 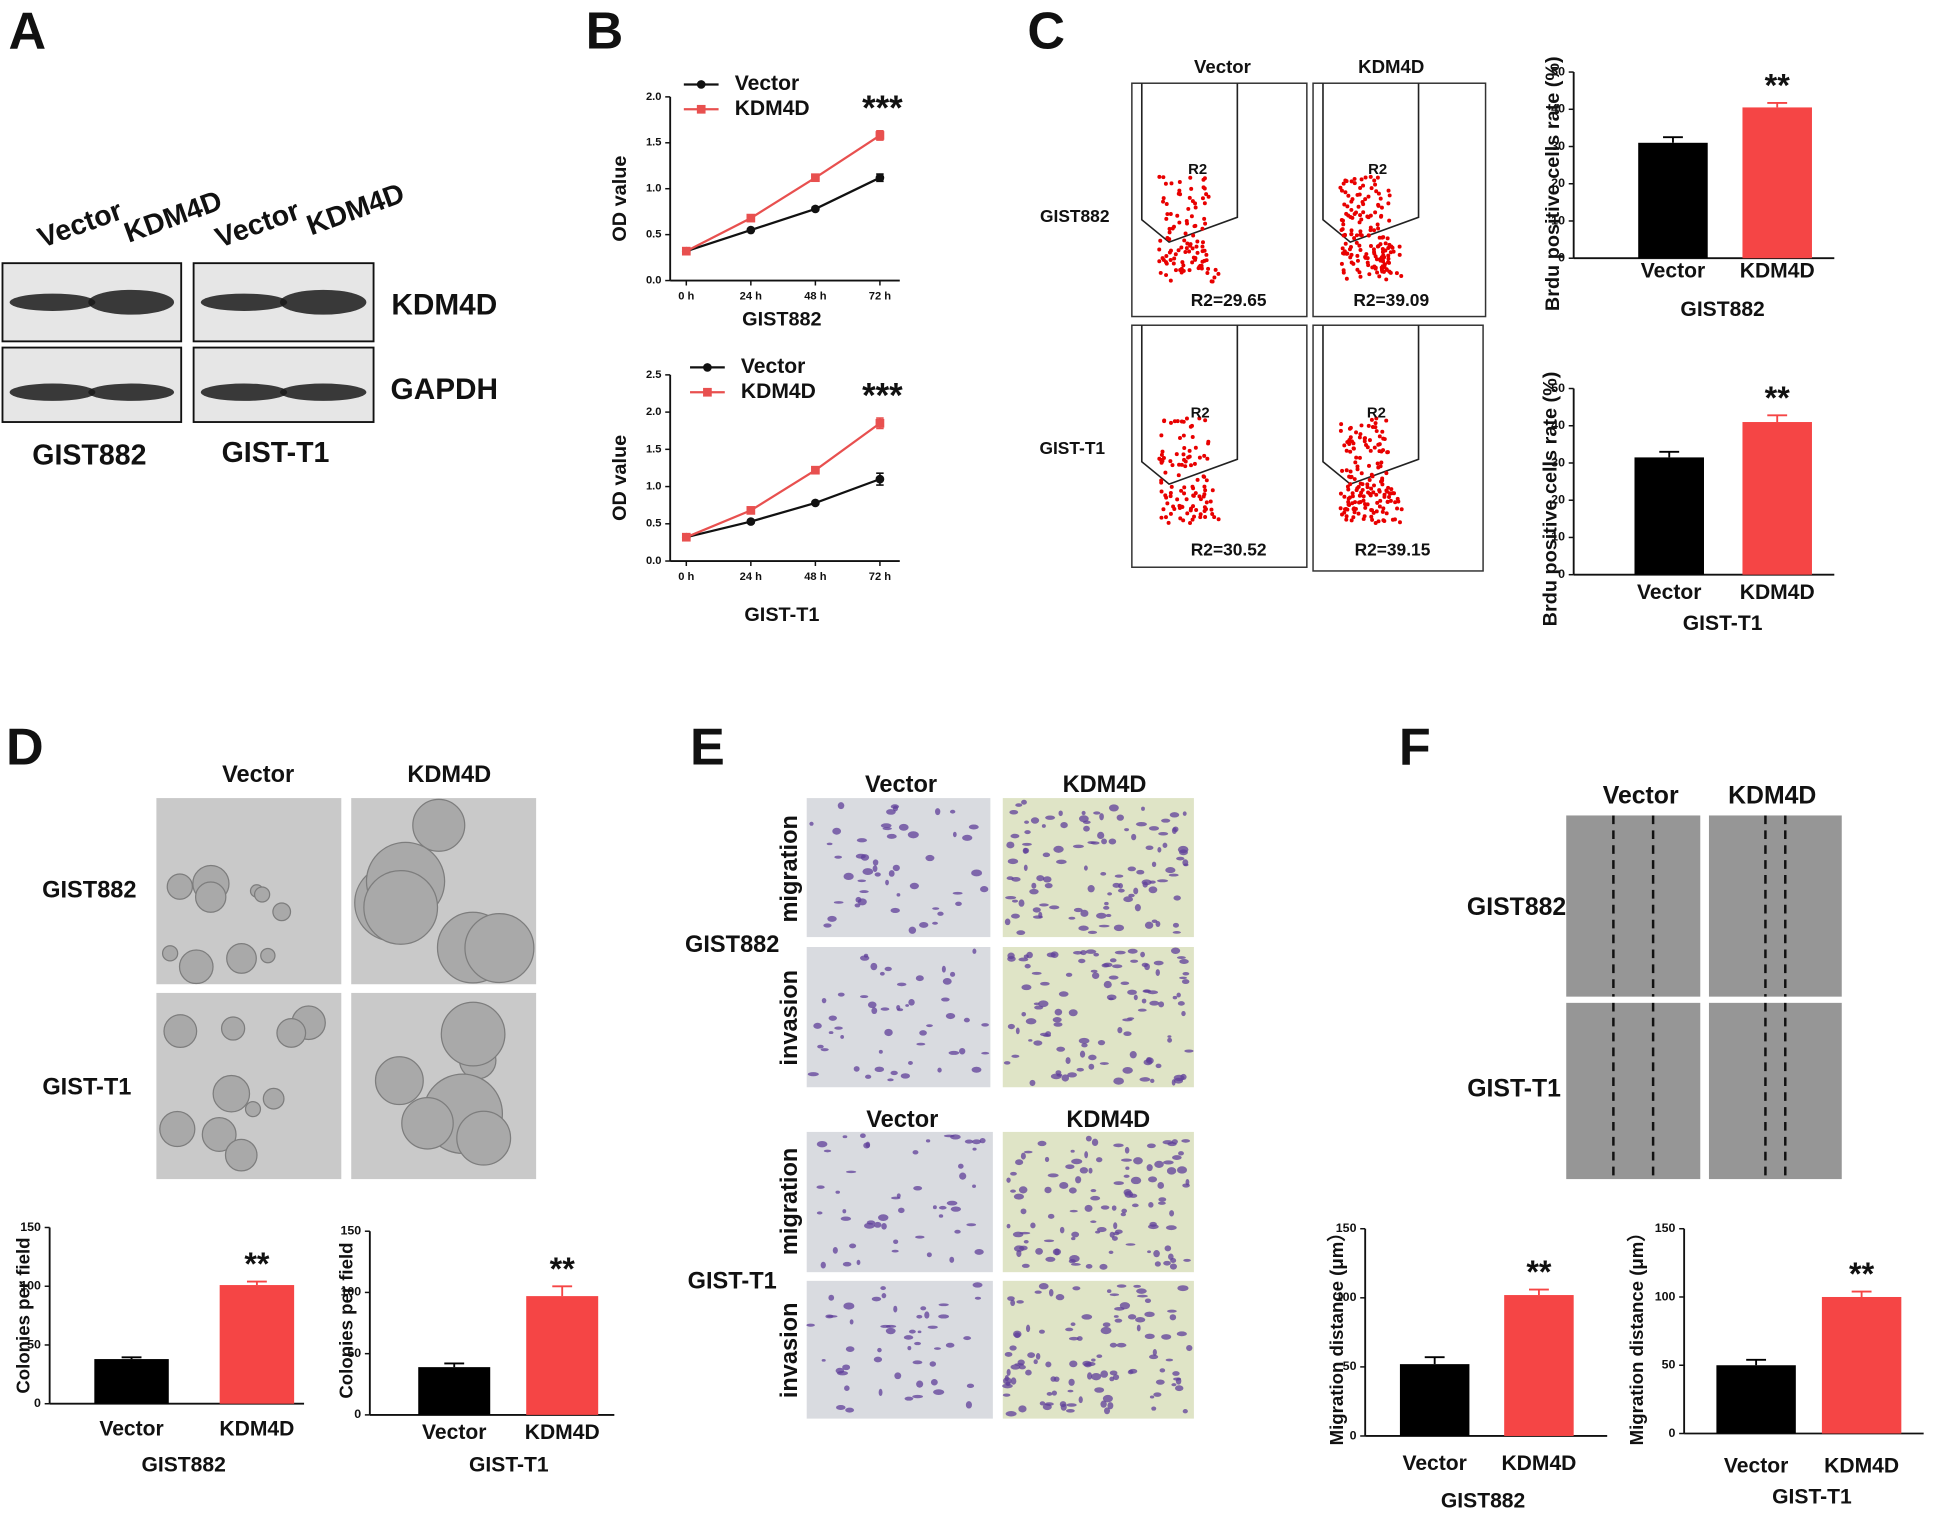 What do you see at coordinates (92, 384) in the screenshot?
I see `blot-frame` at bounding box center [92, 384].